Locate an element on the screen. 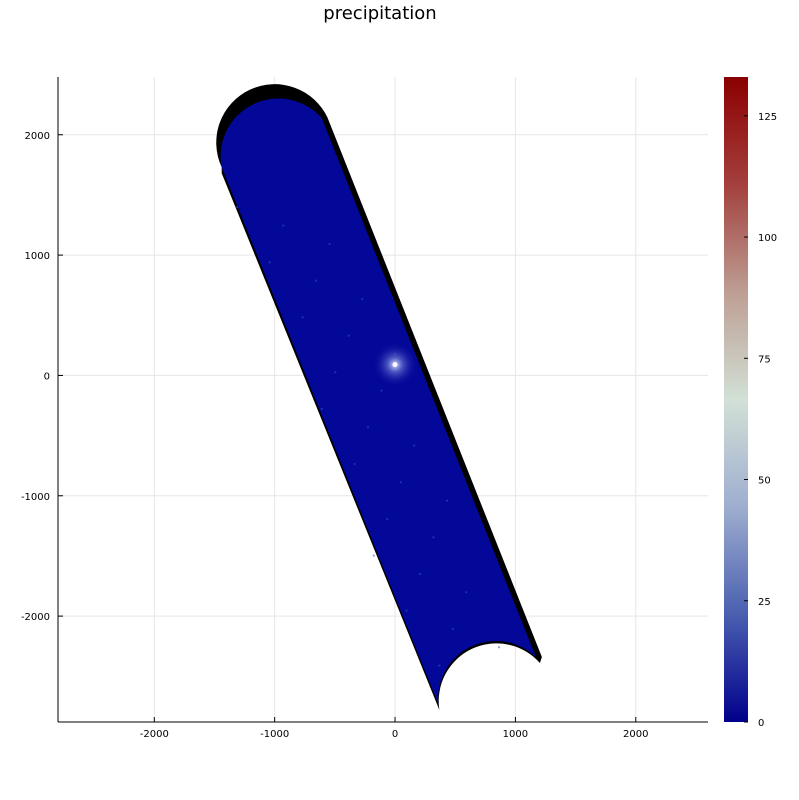  y-tick-label: 2000 is located at coordinates (37, 136).